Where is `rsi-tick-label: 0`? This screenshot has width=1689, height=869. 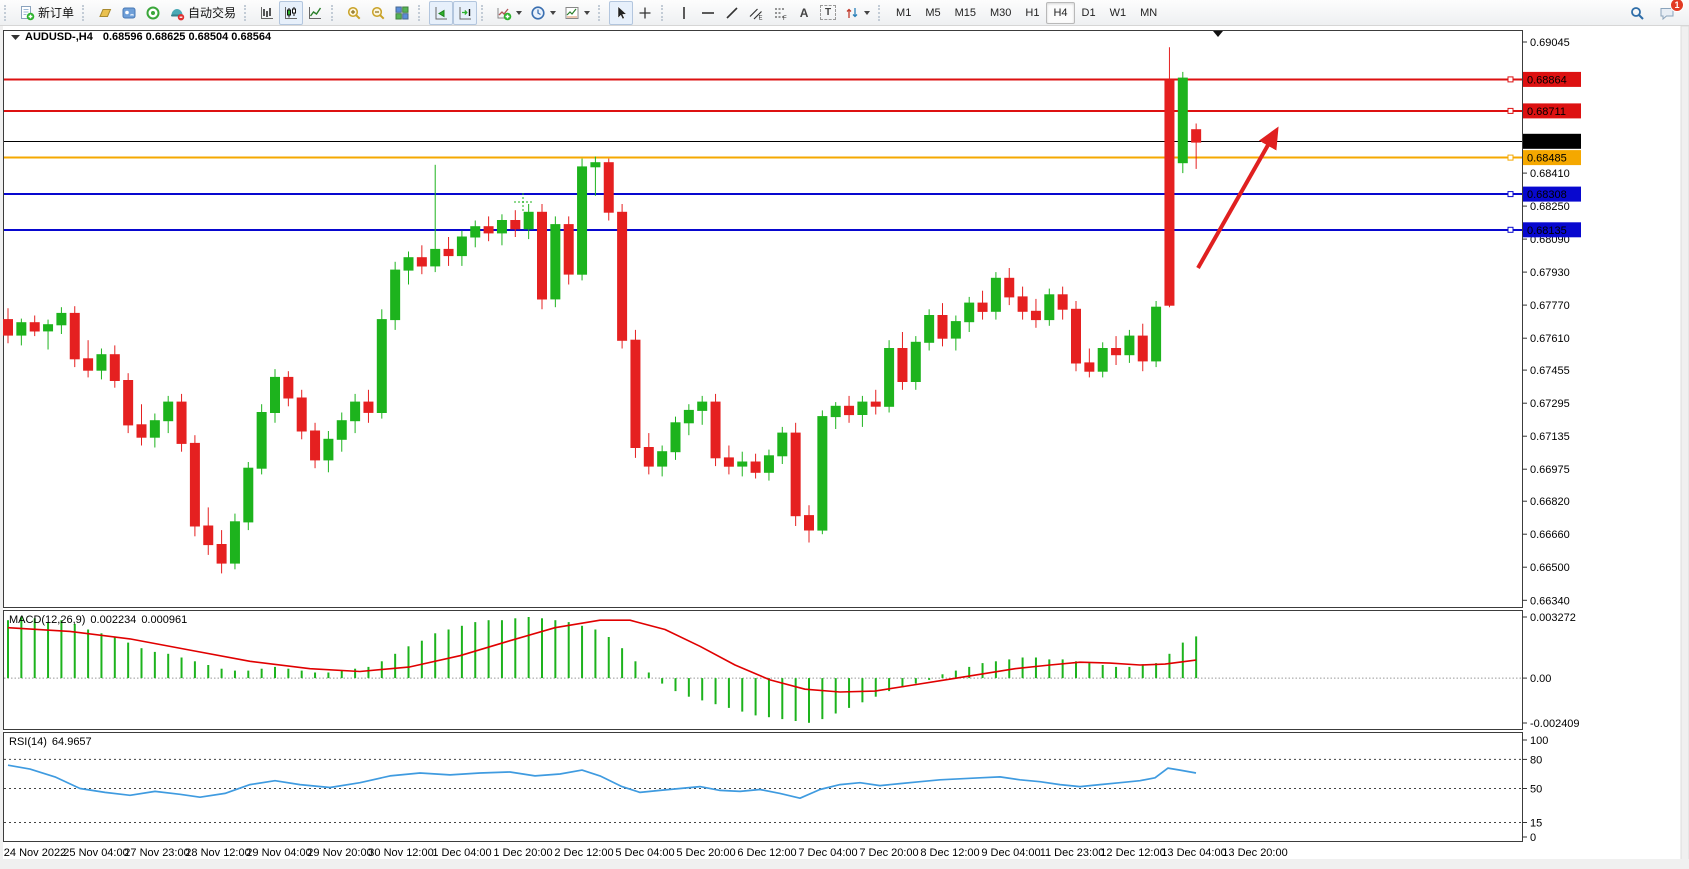 rsi-tick-label: 0 is located at coordinates (1533, 838).